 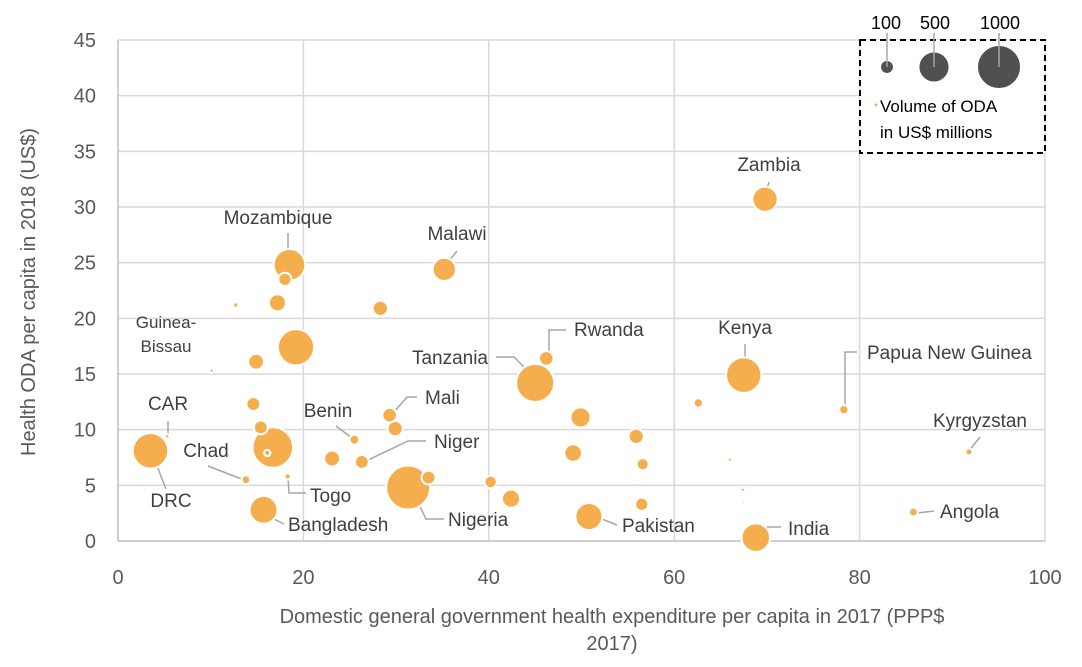 I want to click on label-bangladesh: Bangladesh, so click(x=338, y=525).